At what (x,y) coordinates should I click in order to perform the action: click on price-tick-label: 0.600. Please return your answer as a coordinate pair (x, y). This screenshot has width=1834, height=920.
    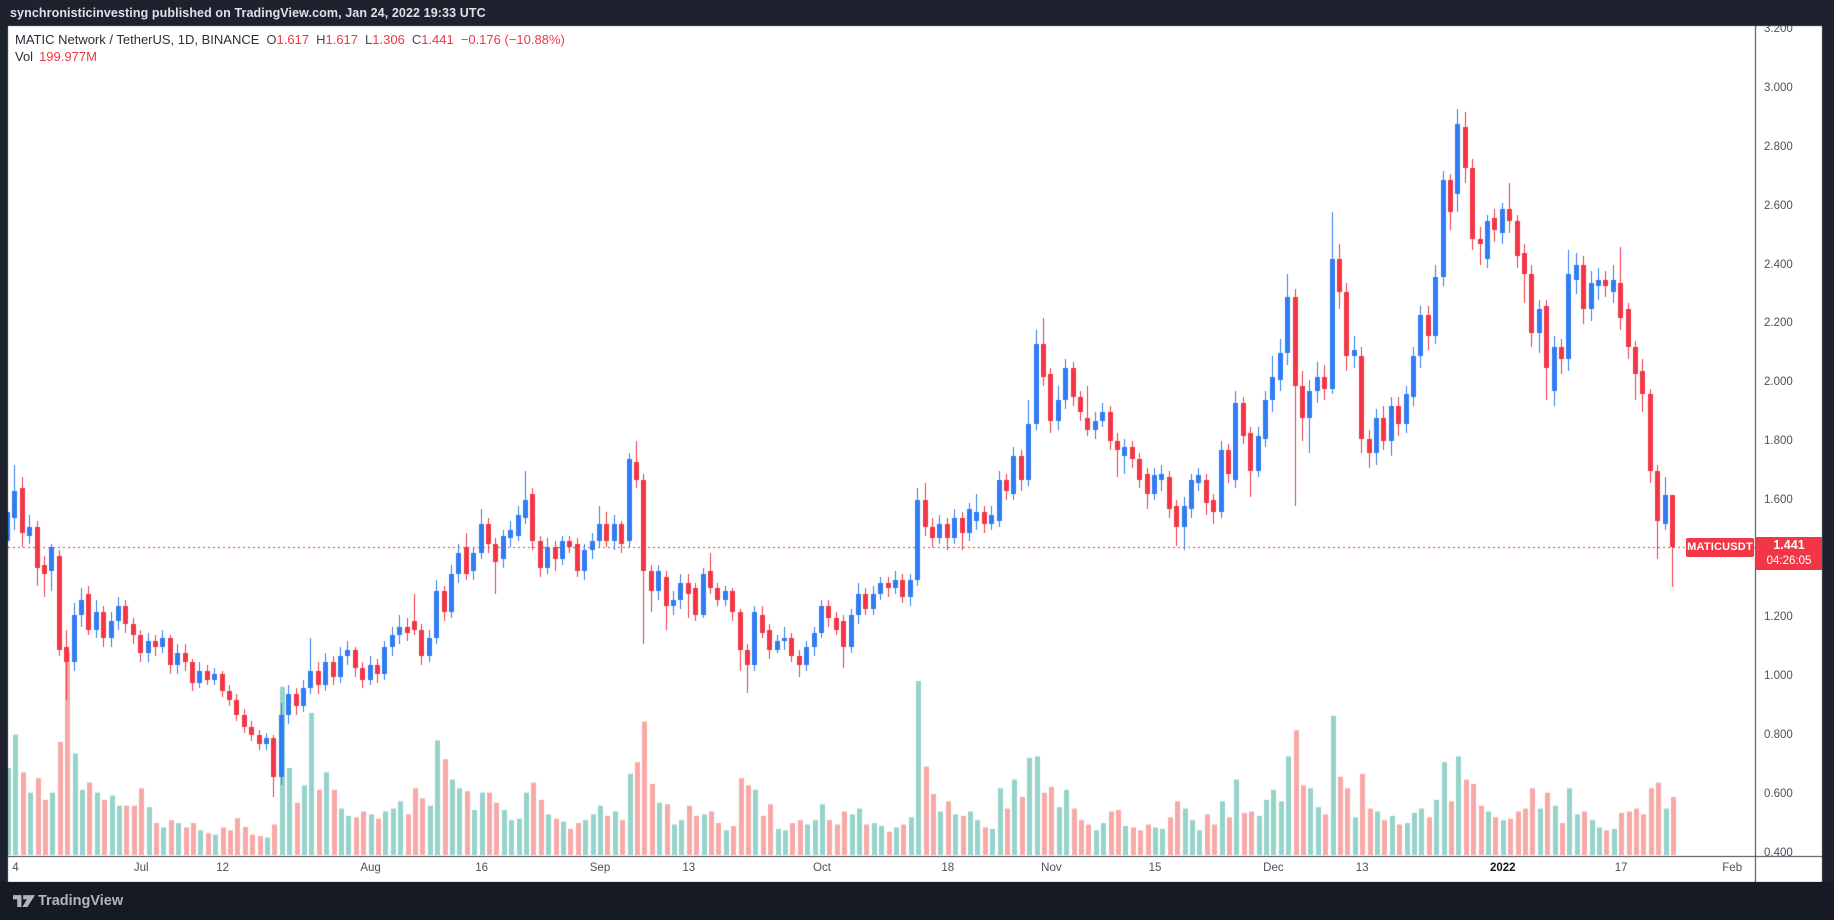
    Looking at the image, I should click on (1778, 793).